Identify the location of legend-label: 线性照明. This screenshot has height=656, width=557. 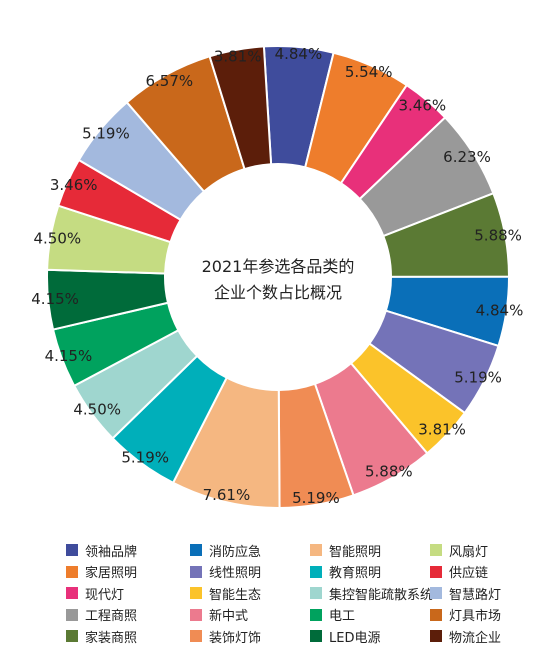
(235, 573).